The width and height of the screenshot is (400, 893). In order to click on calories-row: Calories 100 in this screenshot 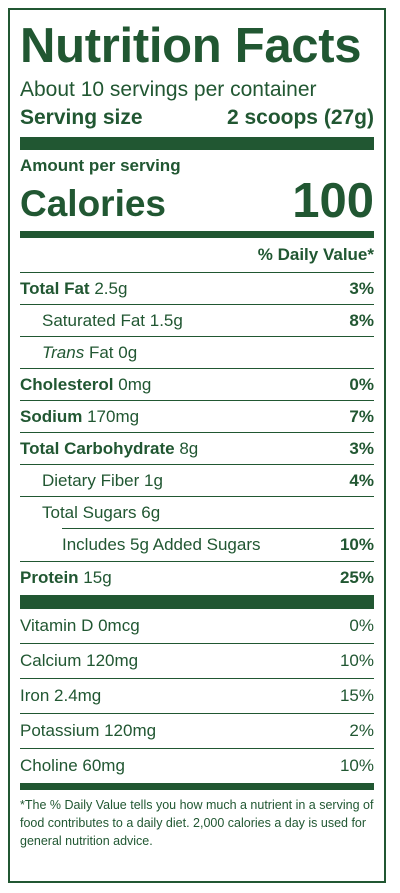, I will do `click(197, 201)`.